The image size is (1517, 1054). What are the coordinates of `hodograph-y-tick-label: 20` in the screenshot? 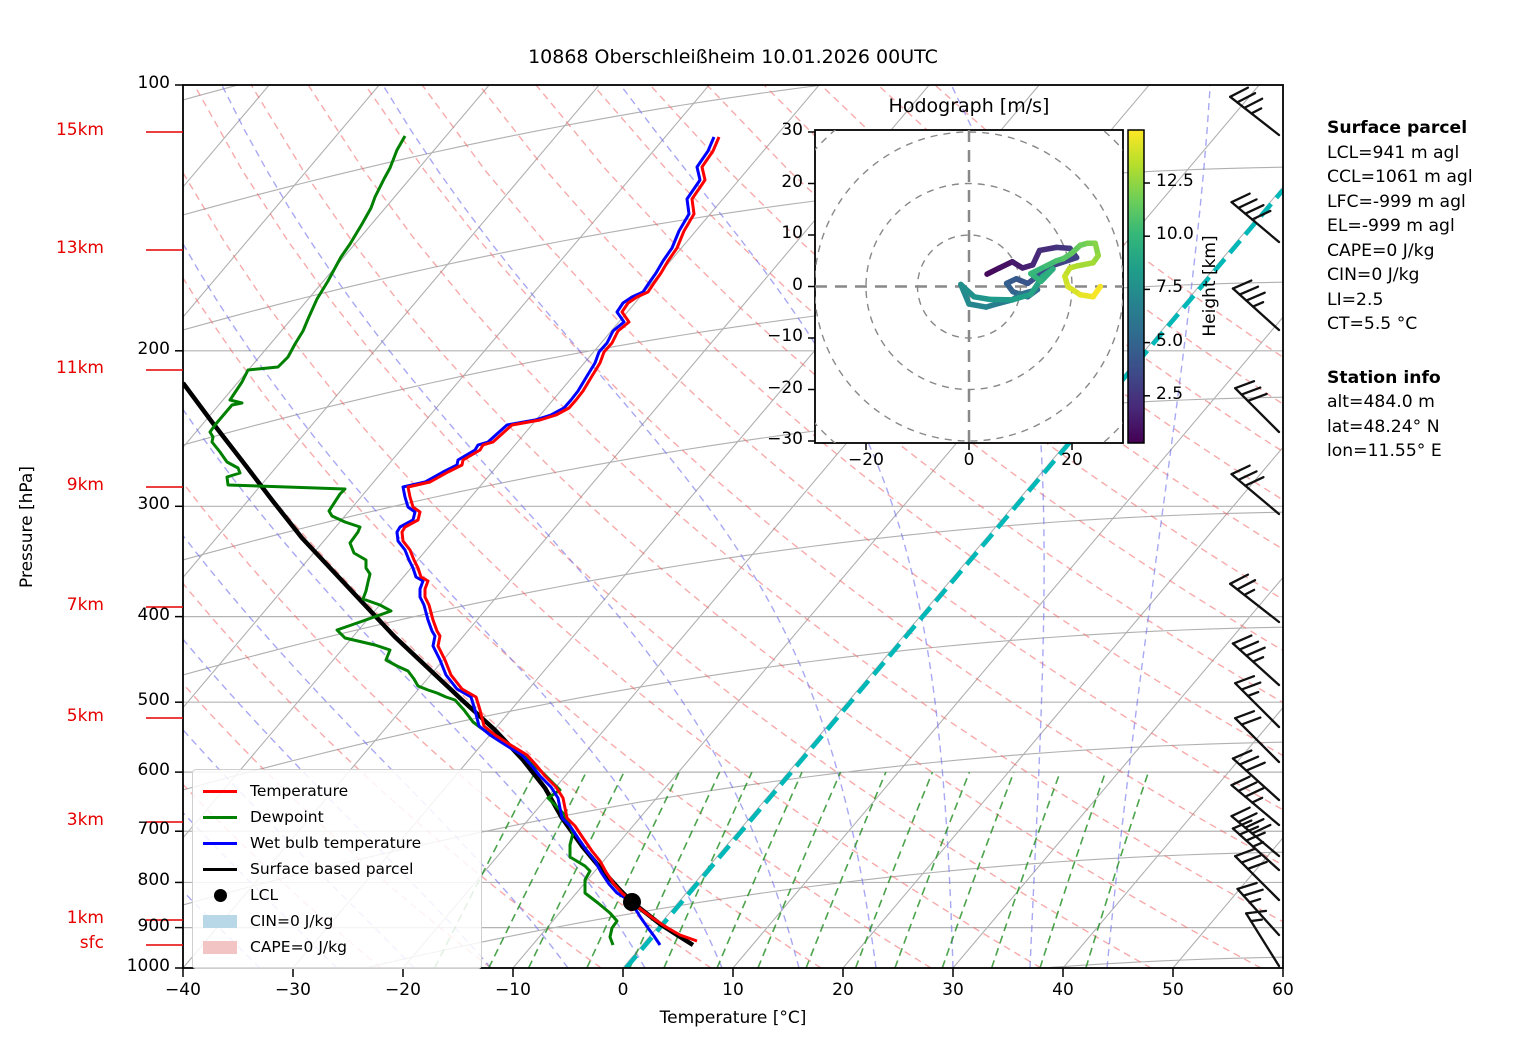 It's located at (792, 181).